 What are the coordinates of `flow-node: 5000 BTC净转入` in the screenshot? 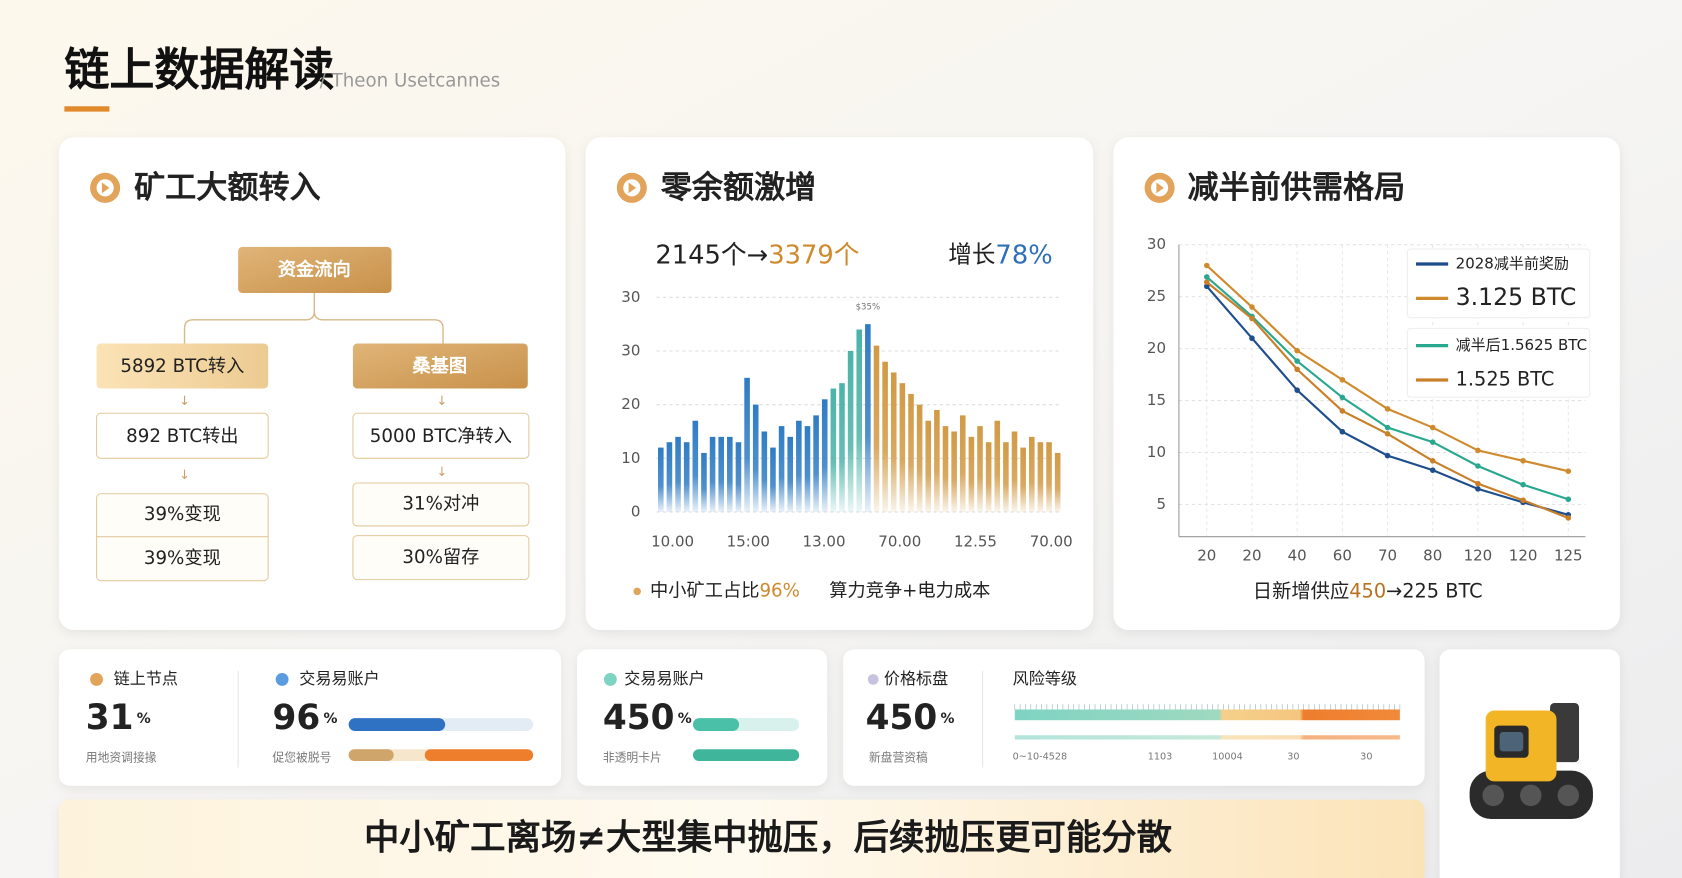 It's located at (441, 436).